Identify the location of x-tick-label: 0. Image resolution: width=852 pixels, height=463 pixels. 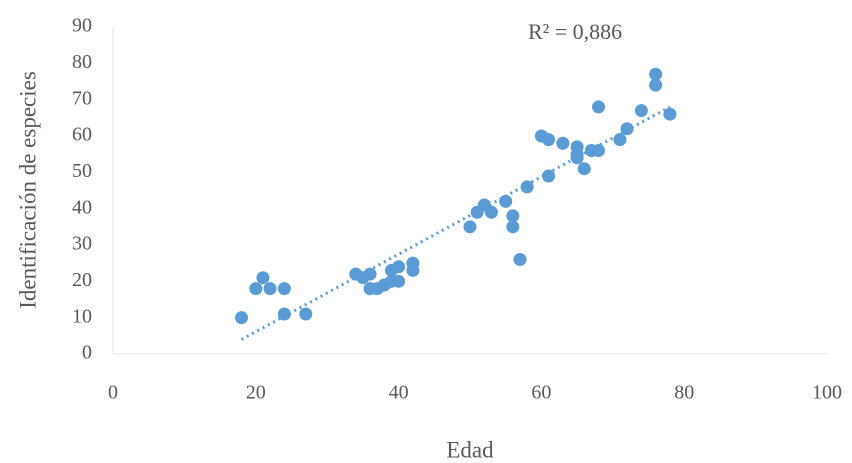
(113, 393).